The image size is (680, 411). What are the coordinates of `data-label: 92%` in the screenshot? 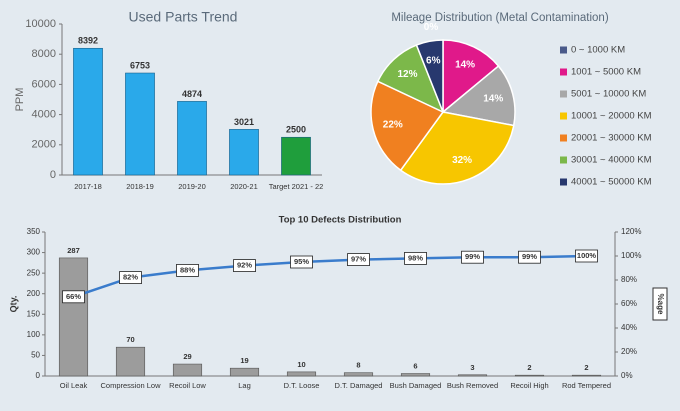 It's located at (244, 265).